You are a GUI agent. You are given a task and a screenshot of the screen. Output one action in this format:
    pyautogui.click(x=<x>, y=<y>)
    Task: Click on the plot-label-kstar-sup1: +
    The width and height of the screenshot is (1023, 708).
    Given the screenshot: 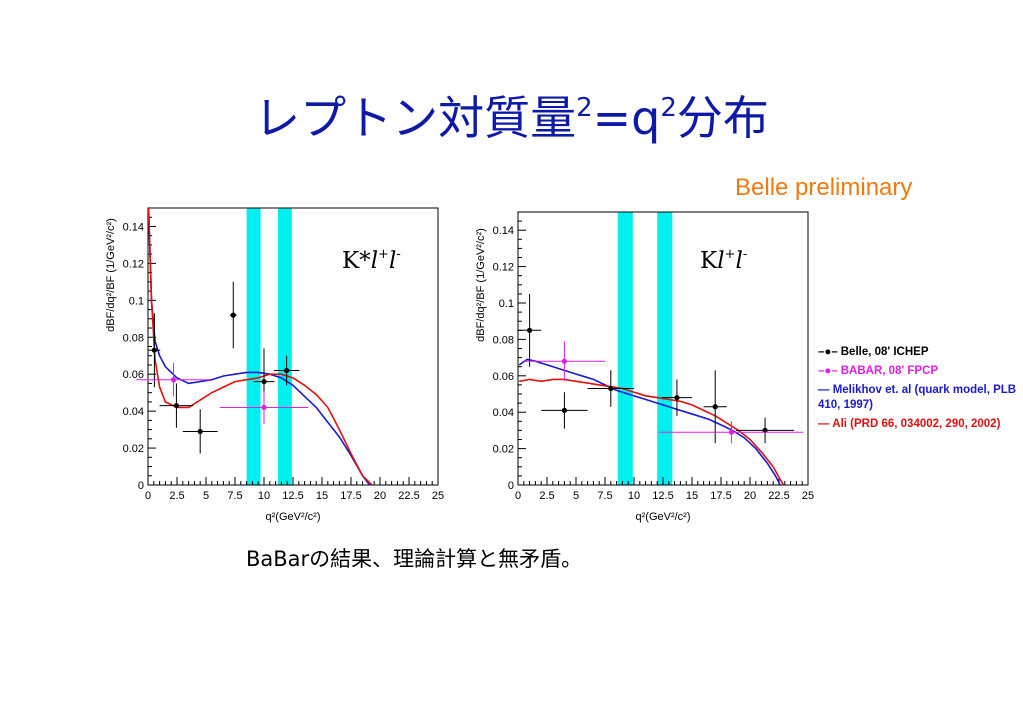 What is the action you would take?
    pyautogui.click(x=383, y=254)
    